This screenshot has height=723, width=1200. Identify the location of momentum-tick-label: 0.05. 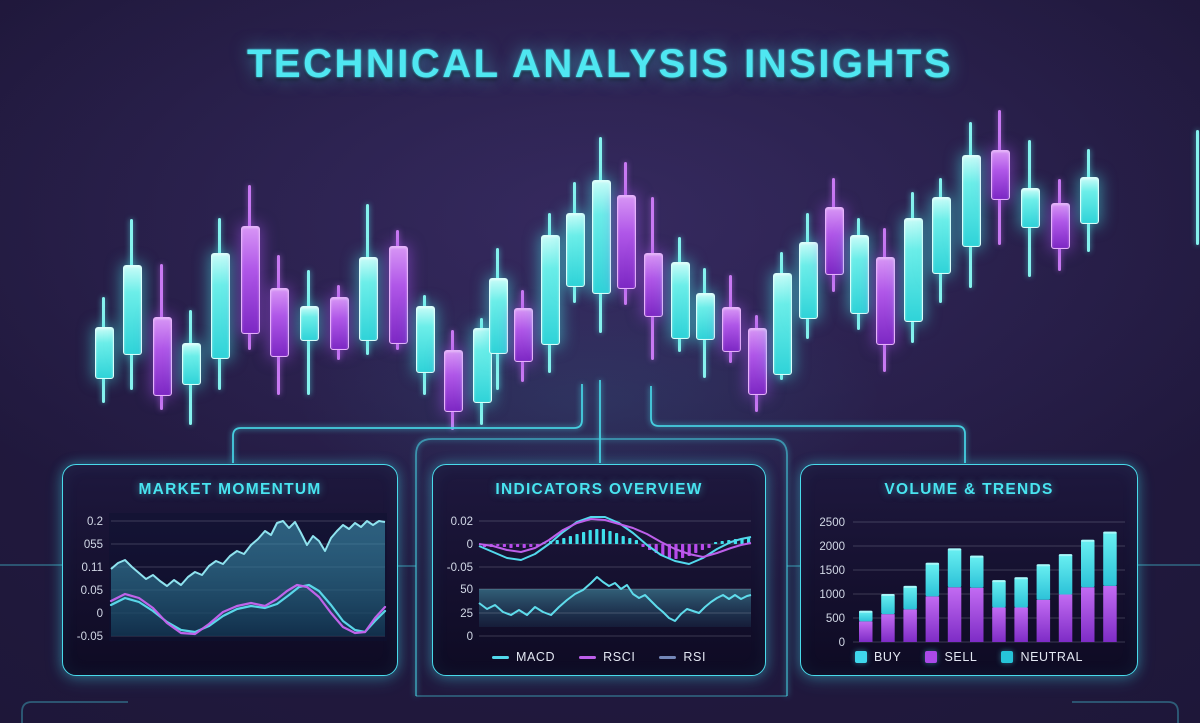
(92, 591).